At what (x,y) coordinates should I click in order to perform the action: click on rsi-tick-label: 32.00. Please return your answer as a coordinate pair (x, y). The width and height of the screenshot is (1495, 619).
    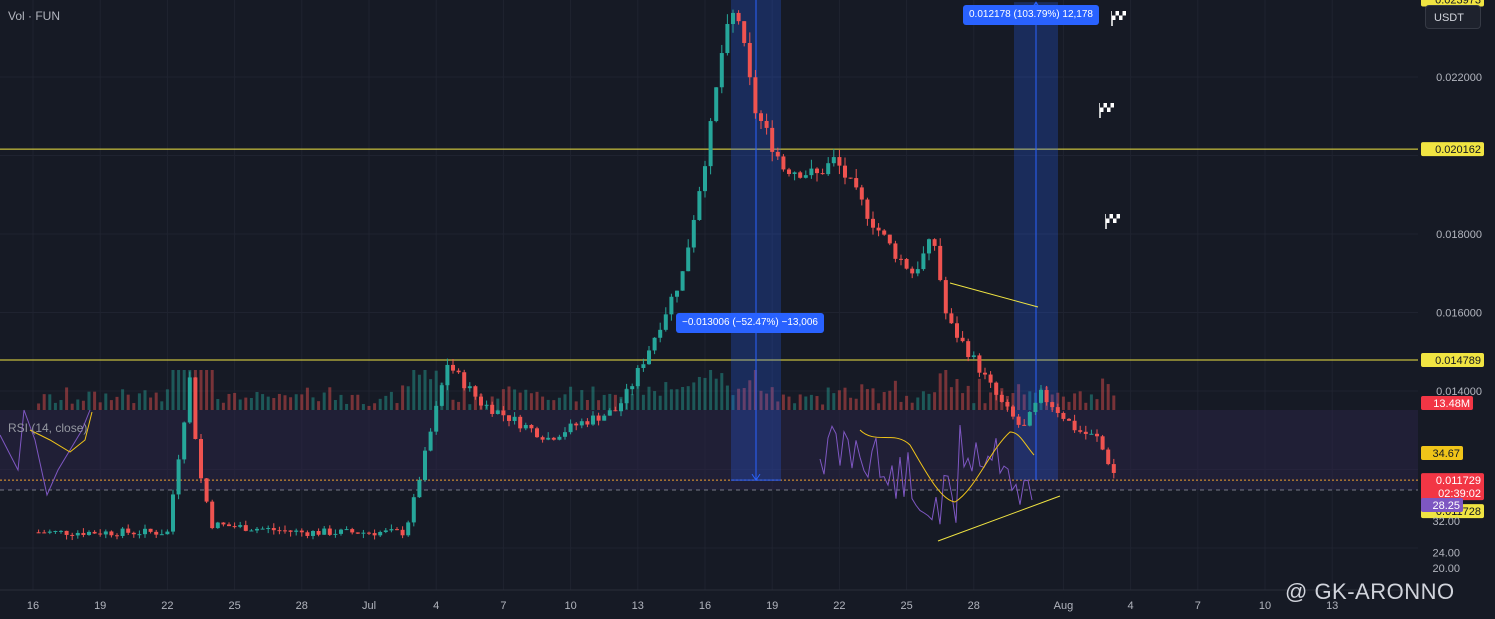
    Looking at the image, I should click on (1446, 522).